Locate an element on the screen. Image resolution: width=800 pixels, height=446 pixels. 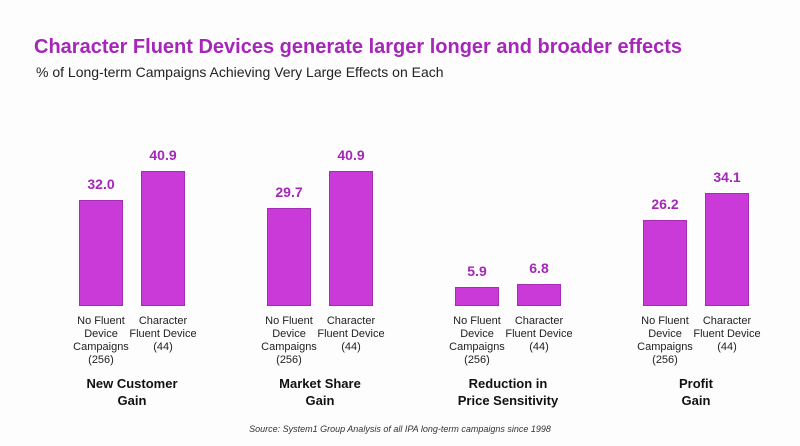
value-label: 29.7 is located at coordinates (289, 191).